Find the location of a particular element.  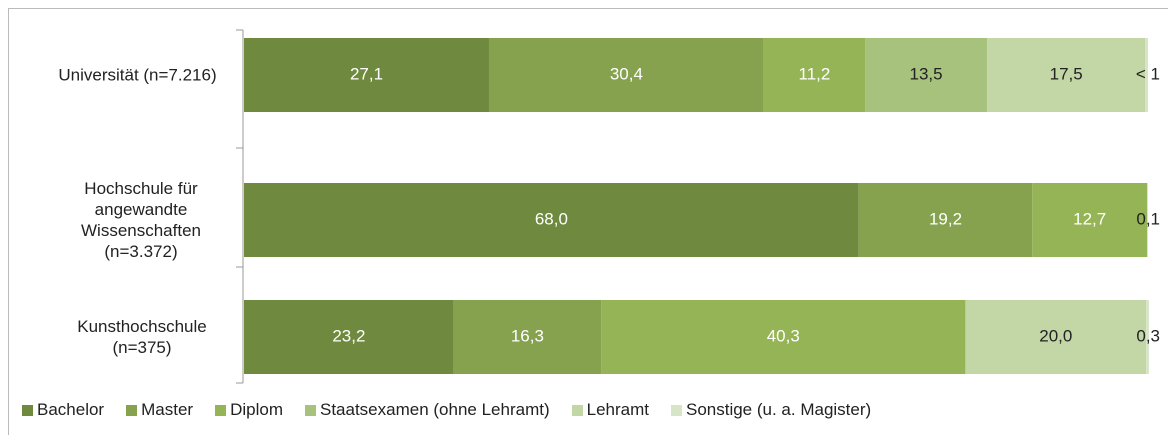

value-label: 0,1 is located at coordinates (1148, 218).